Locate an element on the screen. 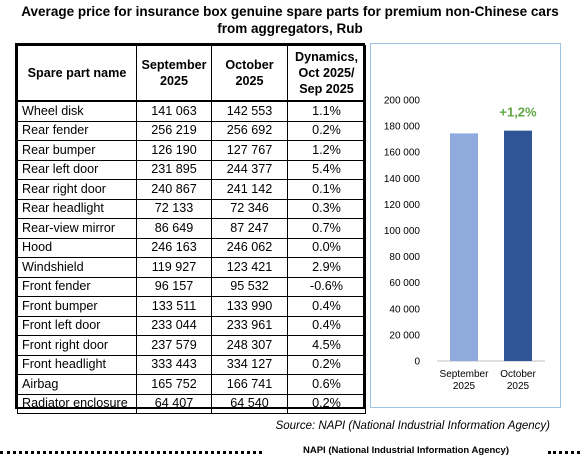 The image size is (580, 462). y-tick-label: 120 000 is located at coordinates (402, 205).